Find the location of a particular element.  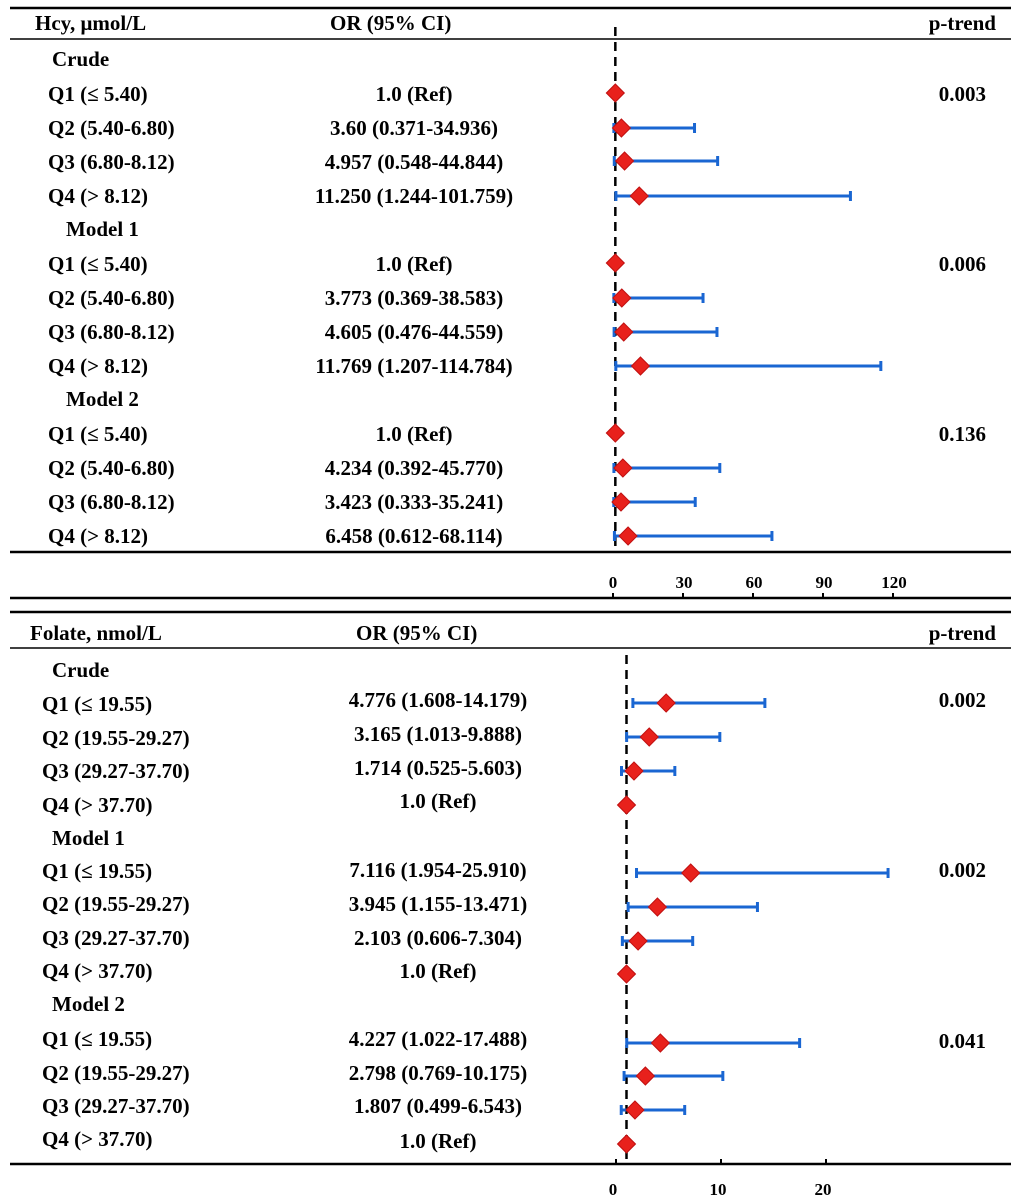

panel-hcy-or-header: OR (95% CI) is located at coordinates (390, 23).